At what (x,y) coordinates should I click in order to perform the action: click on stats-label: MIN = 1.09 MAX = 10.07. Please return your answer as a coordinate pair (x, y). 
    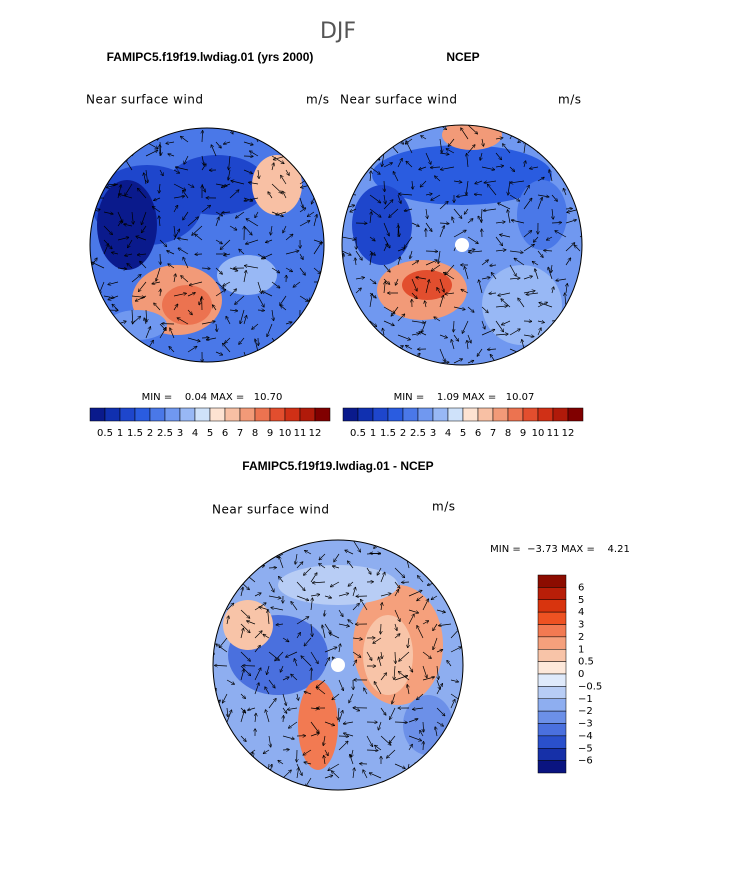
    Looking at the image, I should click on (464, 397).